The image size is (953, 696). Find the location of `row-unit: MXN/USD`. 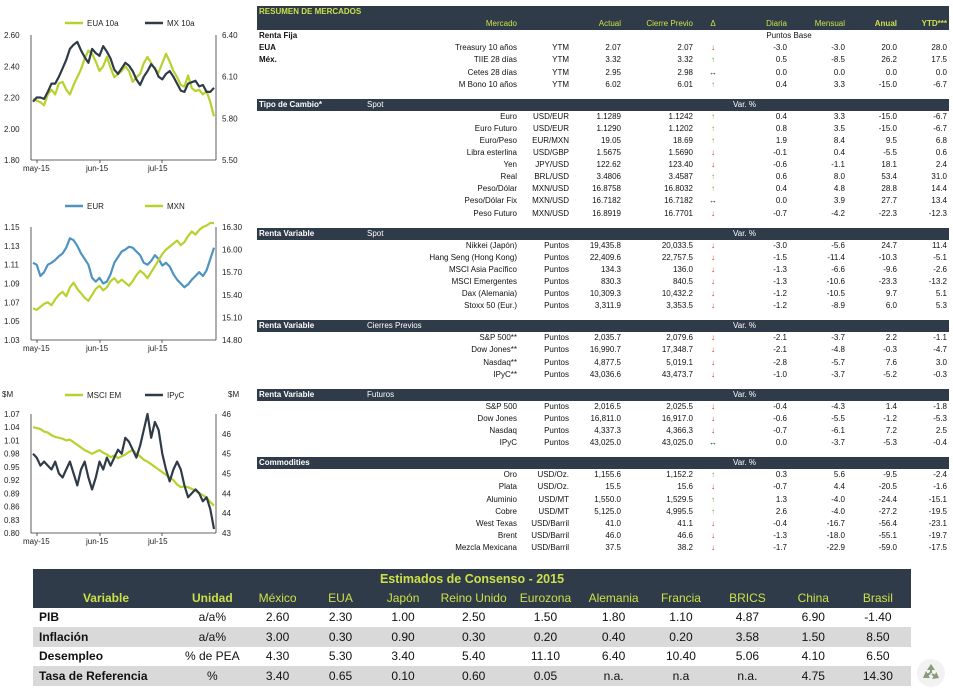

row-unit: MXN/USD is located at coordinates (550, 213).